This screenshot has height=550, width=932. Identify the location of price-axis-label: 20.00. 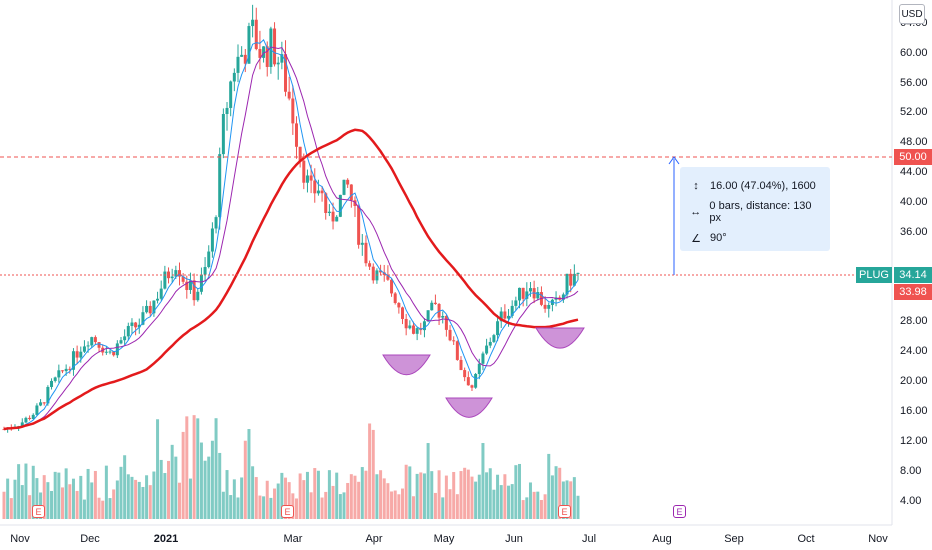
(914, 381).